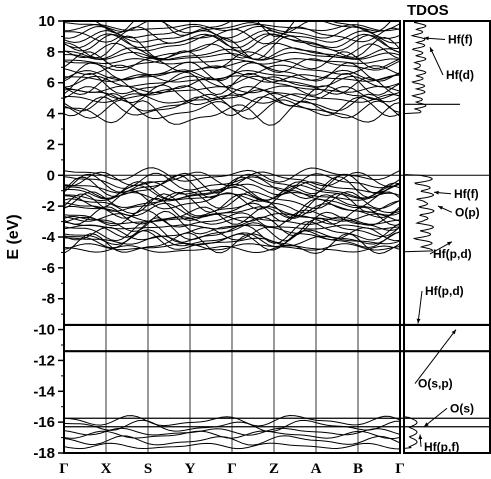 The width and height of the screenshot is (491, 479). What do you see at coordinates (51, 83) in the screenshot?
I see `y-tick-label: 6` at bounding box center [51, 83].